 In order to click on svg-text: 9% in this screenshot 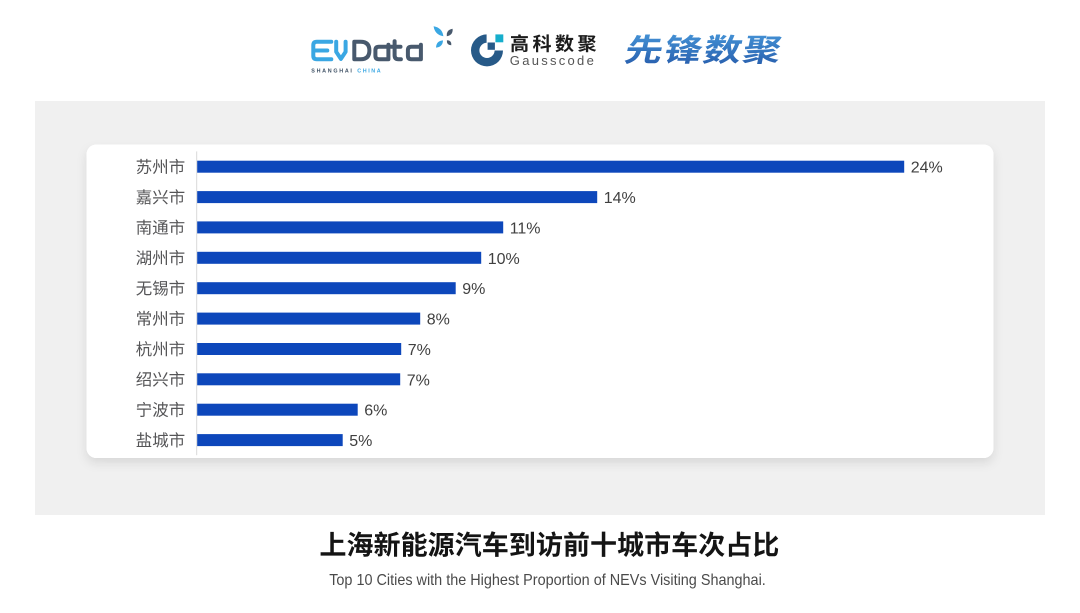, I will do `click(473, 289)`.